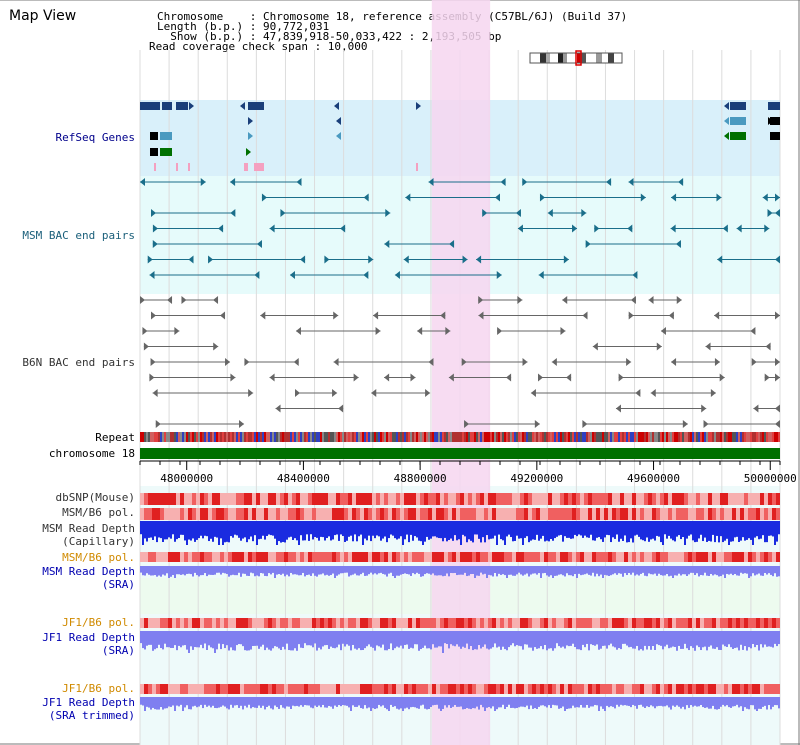  What do you see at coordinates (95, 497) in the screenshot?
I see `track-label-dbsnp: dbSNP(Mouse)` at bounding box center [95, 497].